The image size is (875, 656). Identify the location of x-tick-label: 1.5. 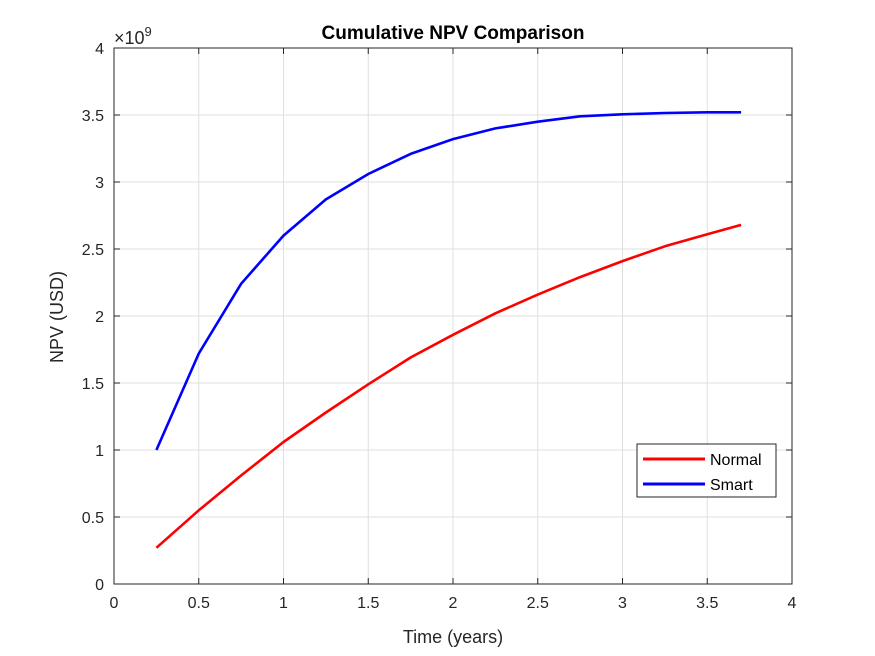
(368, 603).